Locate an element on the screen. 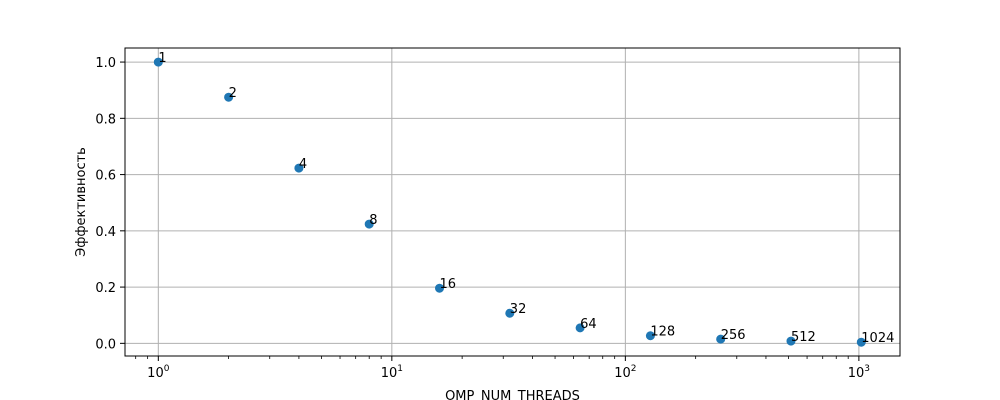 The height and width of the screenshot is (400, 1000). data-point-label: 32 is located at coordinates (518, 309).